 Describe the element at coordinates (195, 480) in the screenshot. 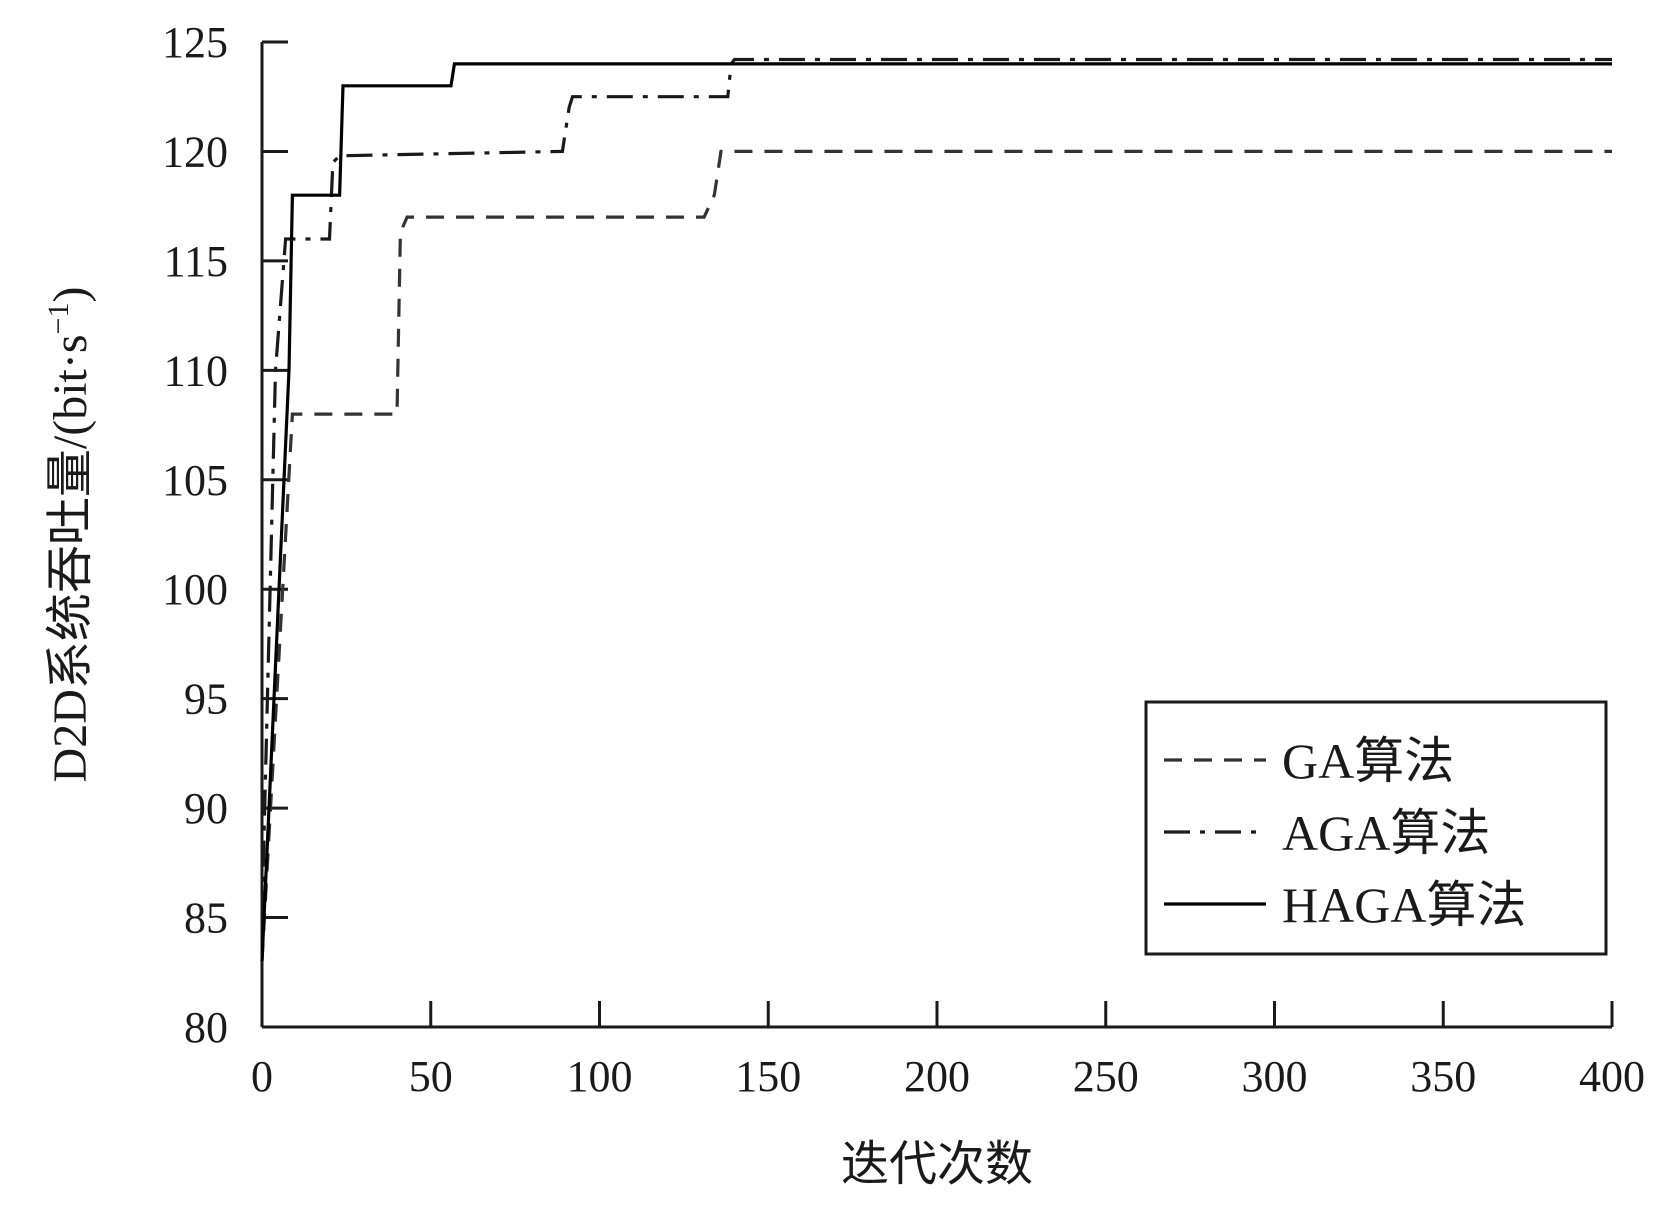

I see `y-tick-label: 105` at that location.